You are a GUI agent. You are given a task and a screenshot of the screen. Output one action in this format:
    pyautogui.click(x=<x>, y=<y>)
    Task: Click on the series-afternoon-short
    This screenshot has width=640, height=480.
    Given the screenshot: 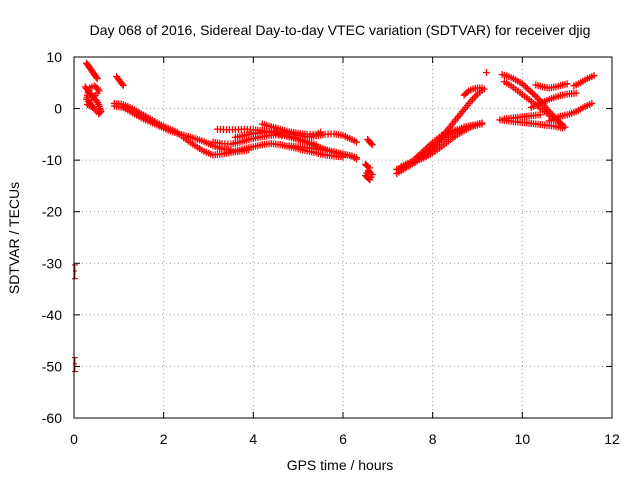 What is the action you would take?
    pyautogui.click(x=370, y=142)
    